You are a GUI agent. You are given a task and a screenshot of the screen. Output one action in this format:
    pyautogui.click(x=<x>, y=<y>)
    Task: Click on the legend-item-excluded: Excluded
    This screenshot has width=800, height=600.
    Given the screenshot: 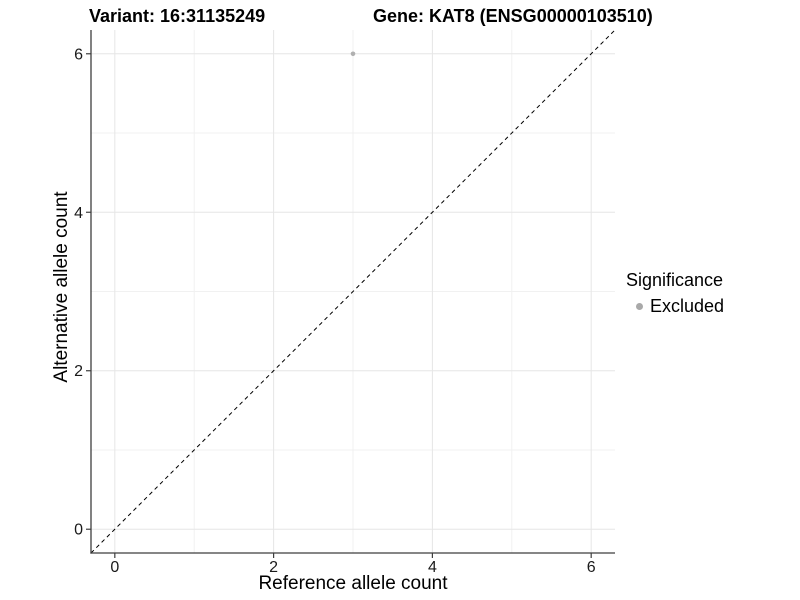 What is the action you would take?
    pyautogui.click(x=675, y=307)
    